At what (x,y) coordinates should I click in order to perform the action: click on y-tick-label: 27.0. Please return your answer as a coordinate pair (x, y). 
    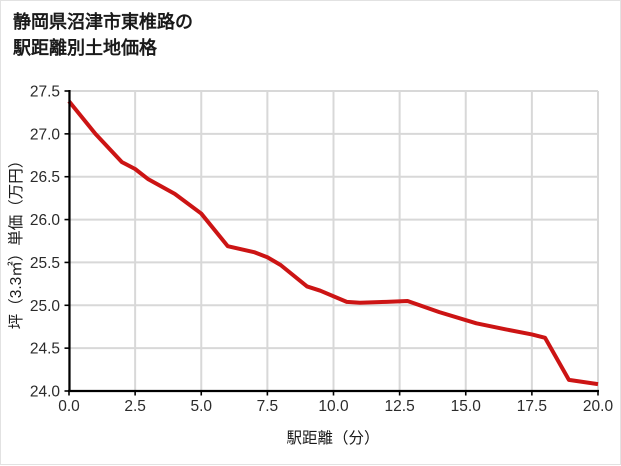
    Looking at the image, I should click on (45, 134).